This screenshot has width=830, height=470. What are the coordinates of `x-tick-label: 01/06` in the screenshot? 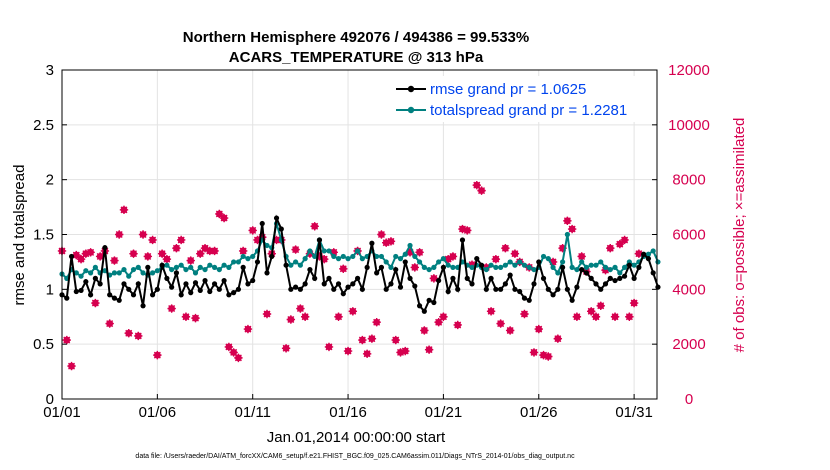 It's located at (158, 412).